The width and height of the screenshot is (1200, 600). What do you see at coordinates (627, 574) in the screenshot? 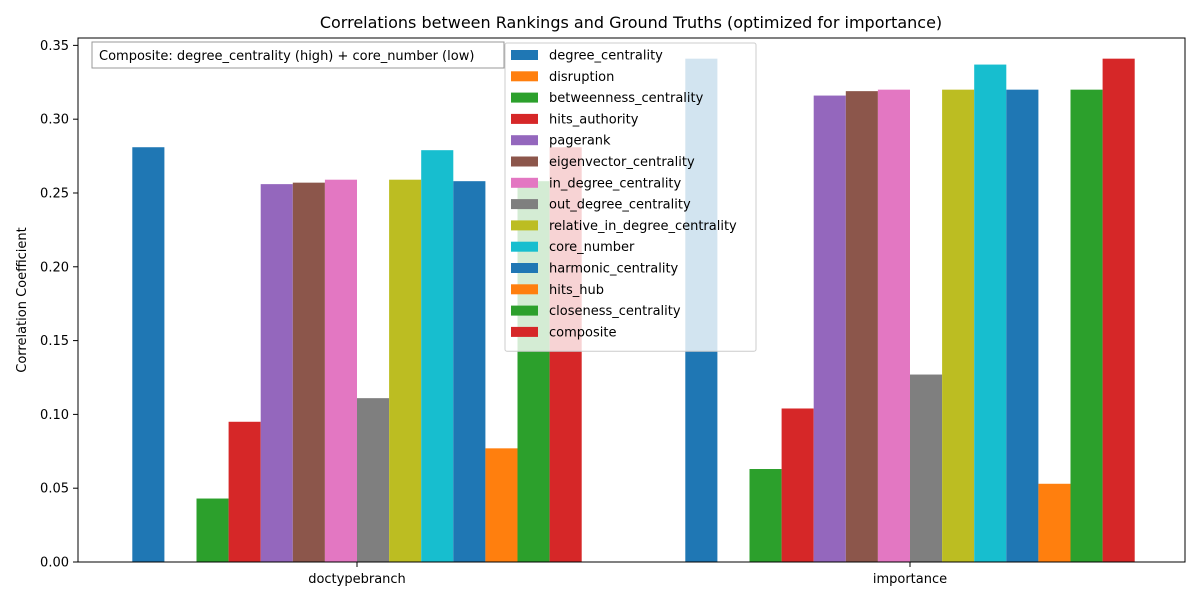
I see `x-axis: doctypebranch importance` at bounding box center [627, 574].